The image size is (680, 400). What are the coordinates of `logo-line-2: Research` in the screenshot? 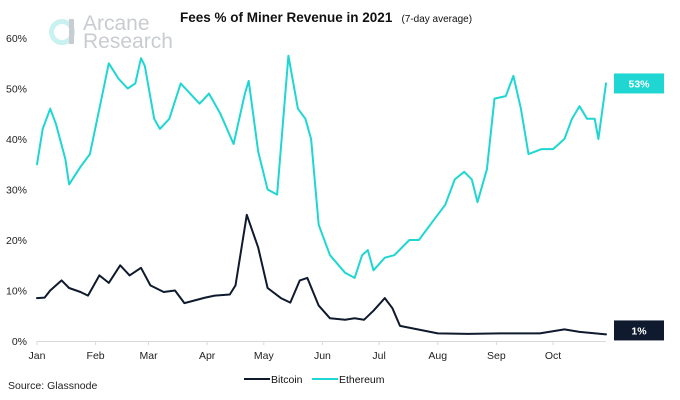 It's located at (128, 41).